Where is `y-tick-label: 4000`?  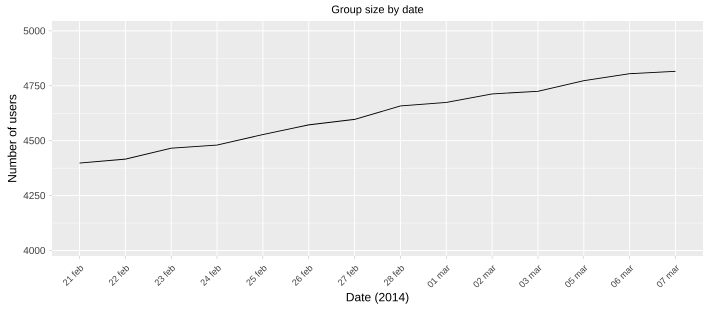 y-tick-label: 4000 is located at coordinates (34, 250).